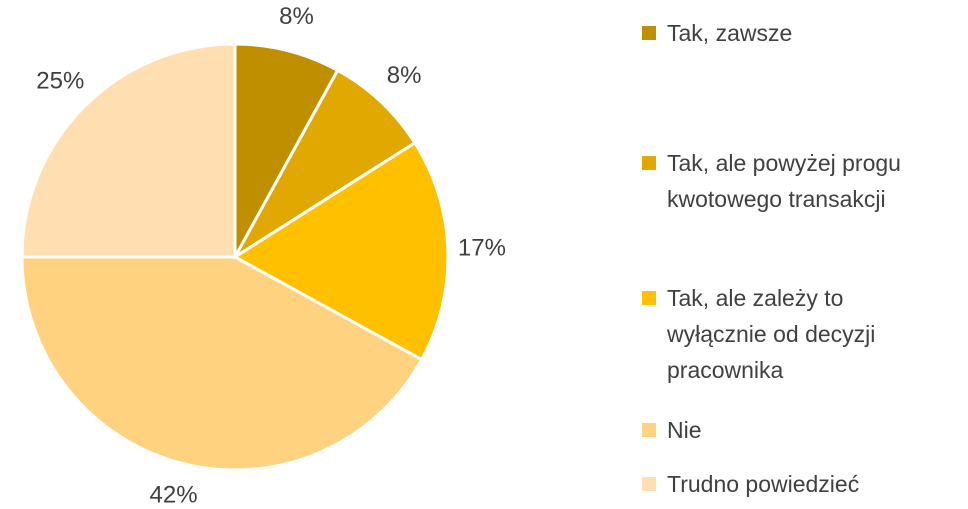  What do you see at coordinates (763, 484) in the screenshot?
I see `legend-label: Trudno powiedzieć` at bounding box center [763, 484].